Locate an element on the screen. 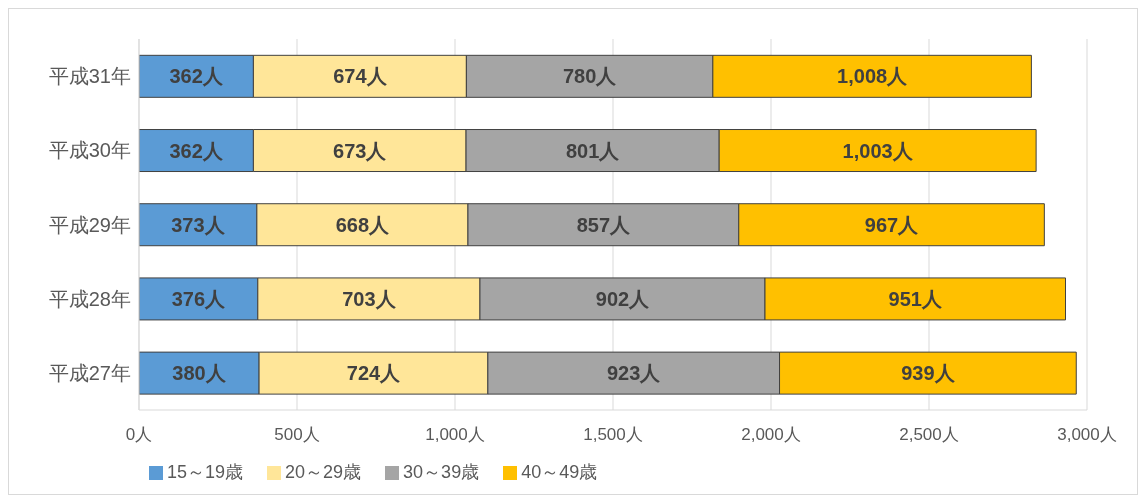 The height and width of the screenshot is (503, 1148). x-tick-label: 1,000人 is located at coordinates (455, 435).